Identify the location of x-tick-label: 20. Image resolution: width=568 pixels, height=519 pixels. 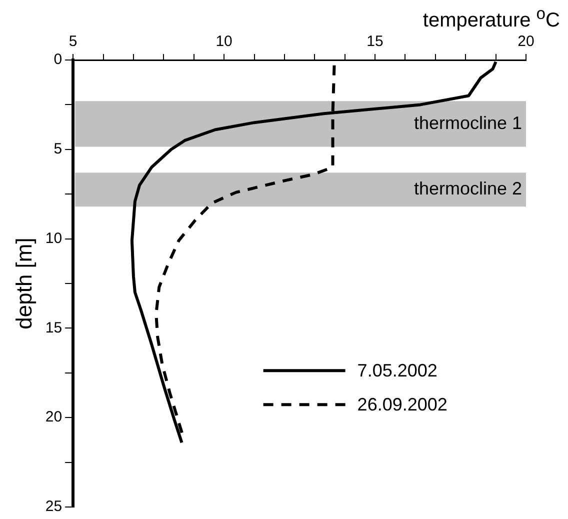
(526, 41).